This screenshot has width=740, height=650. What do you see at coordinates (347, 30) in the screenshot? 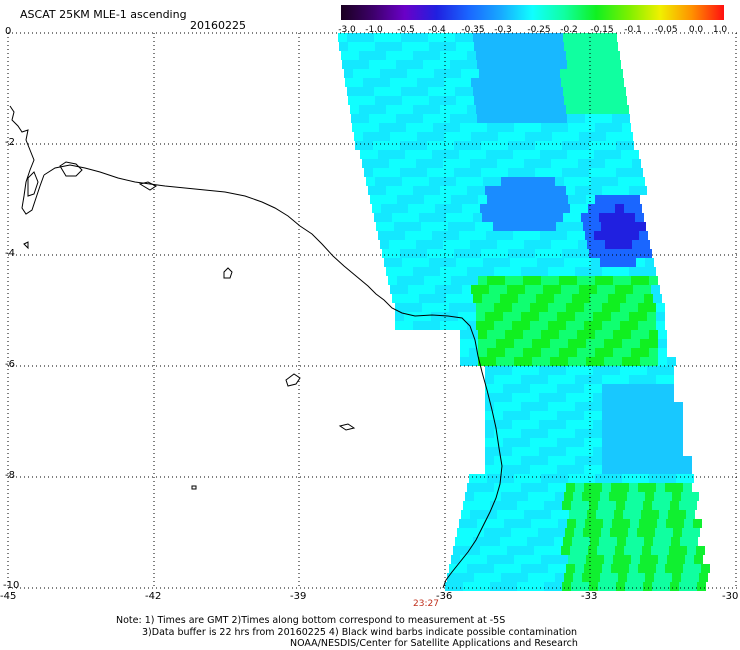
I see `colorbar-label: -3.0` at bounding box center [347, 30].